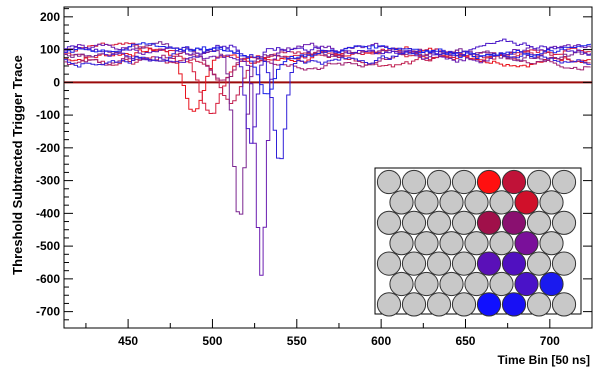 This screenshot has height=369, width=596. Describe the element at coordinates (48, 213) in the screenshot. I see `y-tick-label: -400` at that location.